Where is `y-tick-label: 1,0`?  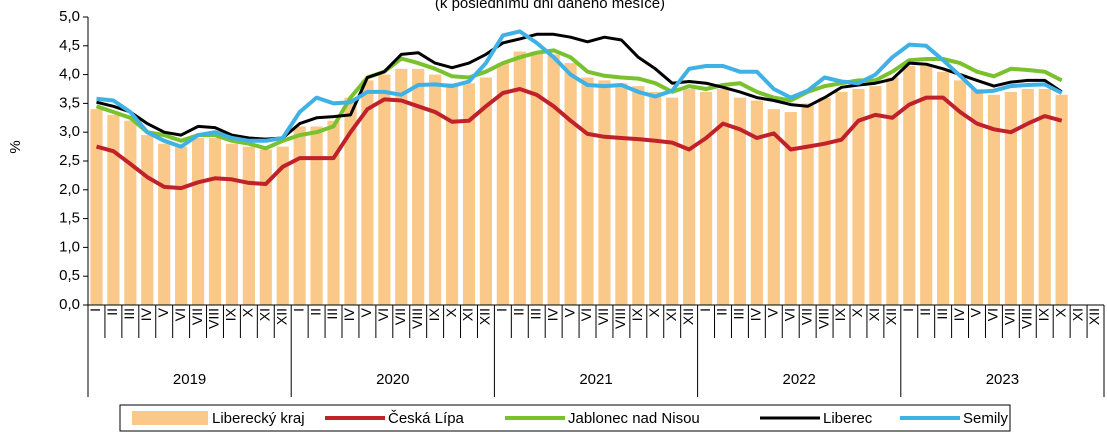
y-tick-label: 1,0 is located at coordinates (69, 246).